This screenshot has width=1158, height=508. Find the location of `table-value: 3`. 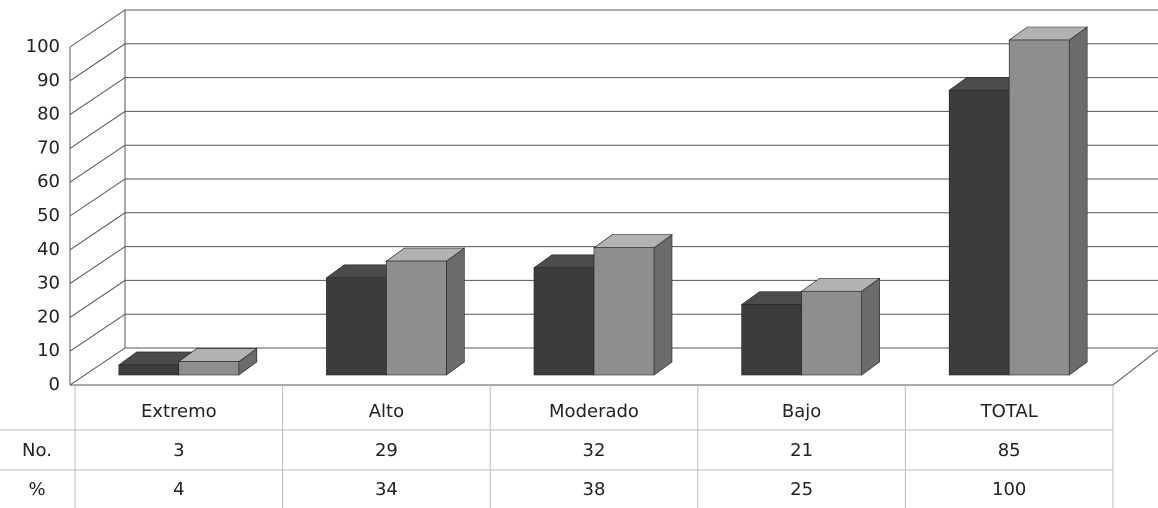

table-value: 3 is located at coordinates (178, 450).